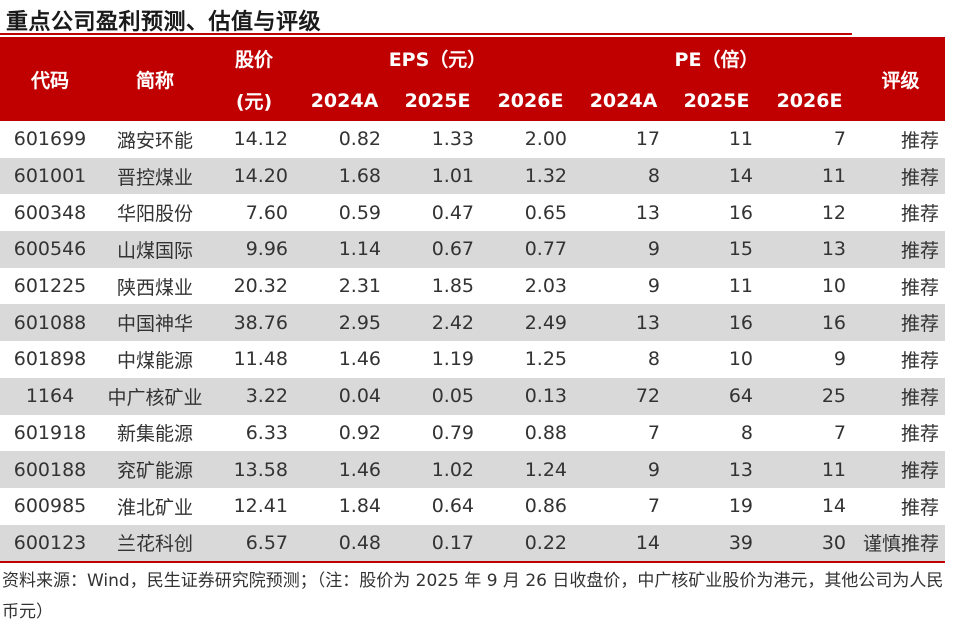  I want to click on eps-2026e-cell: 0.13, so click(530, 396).